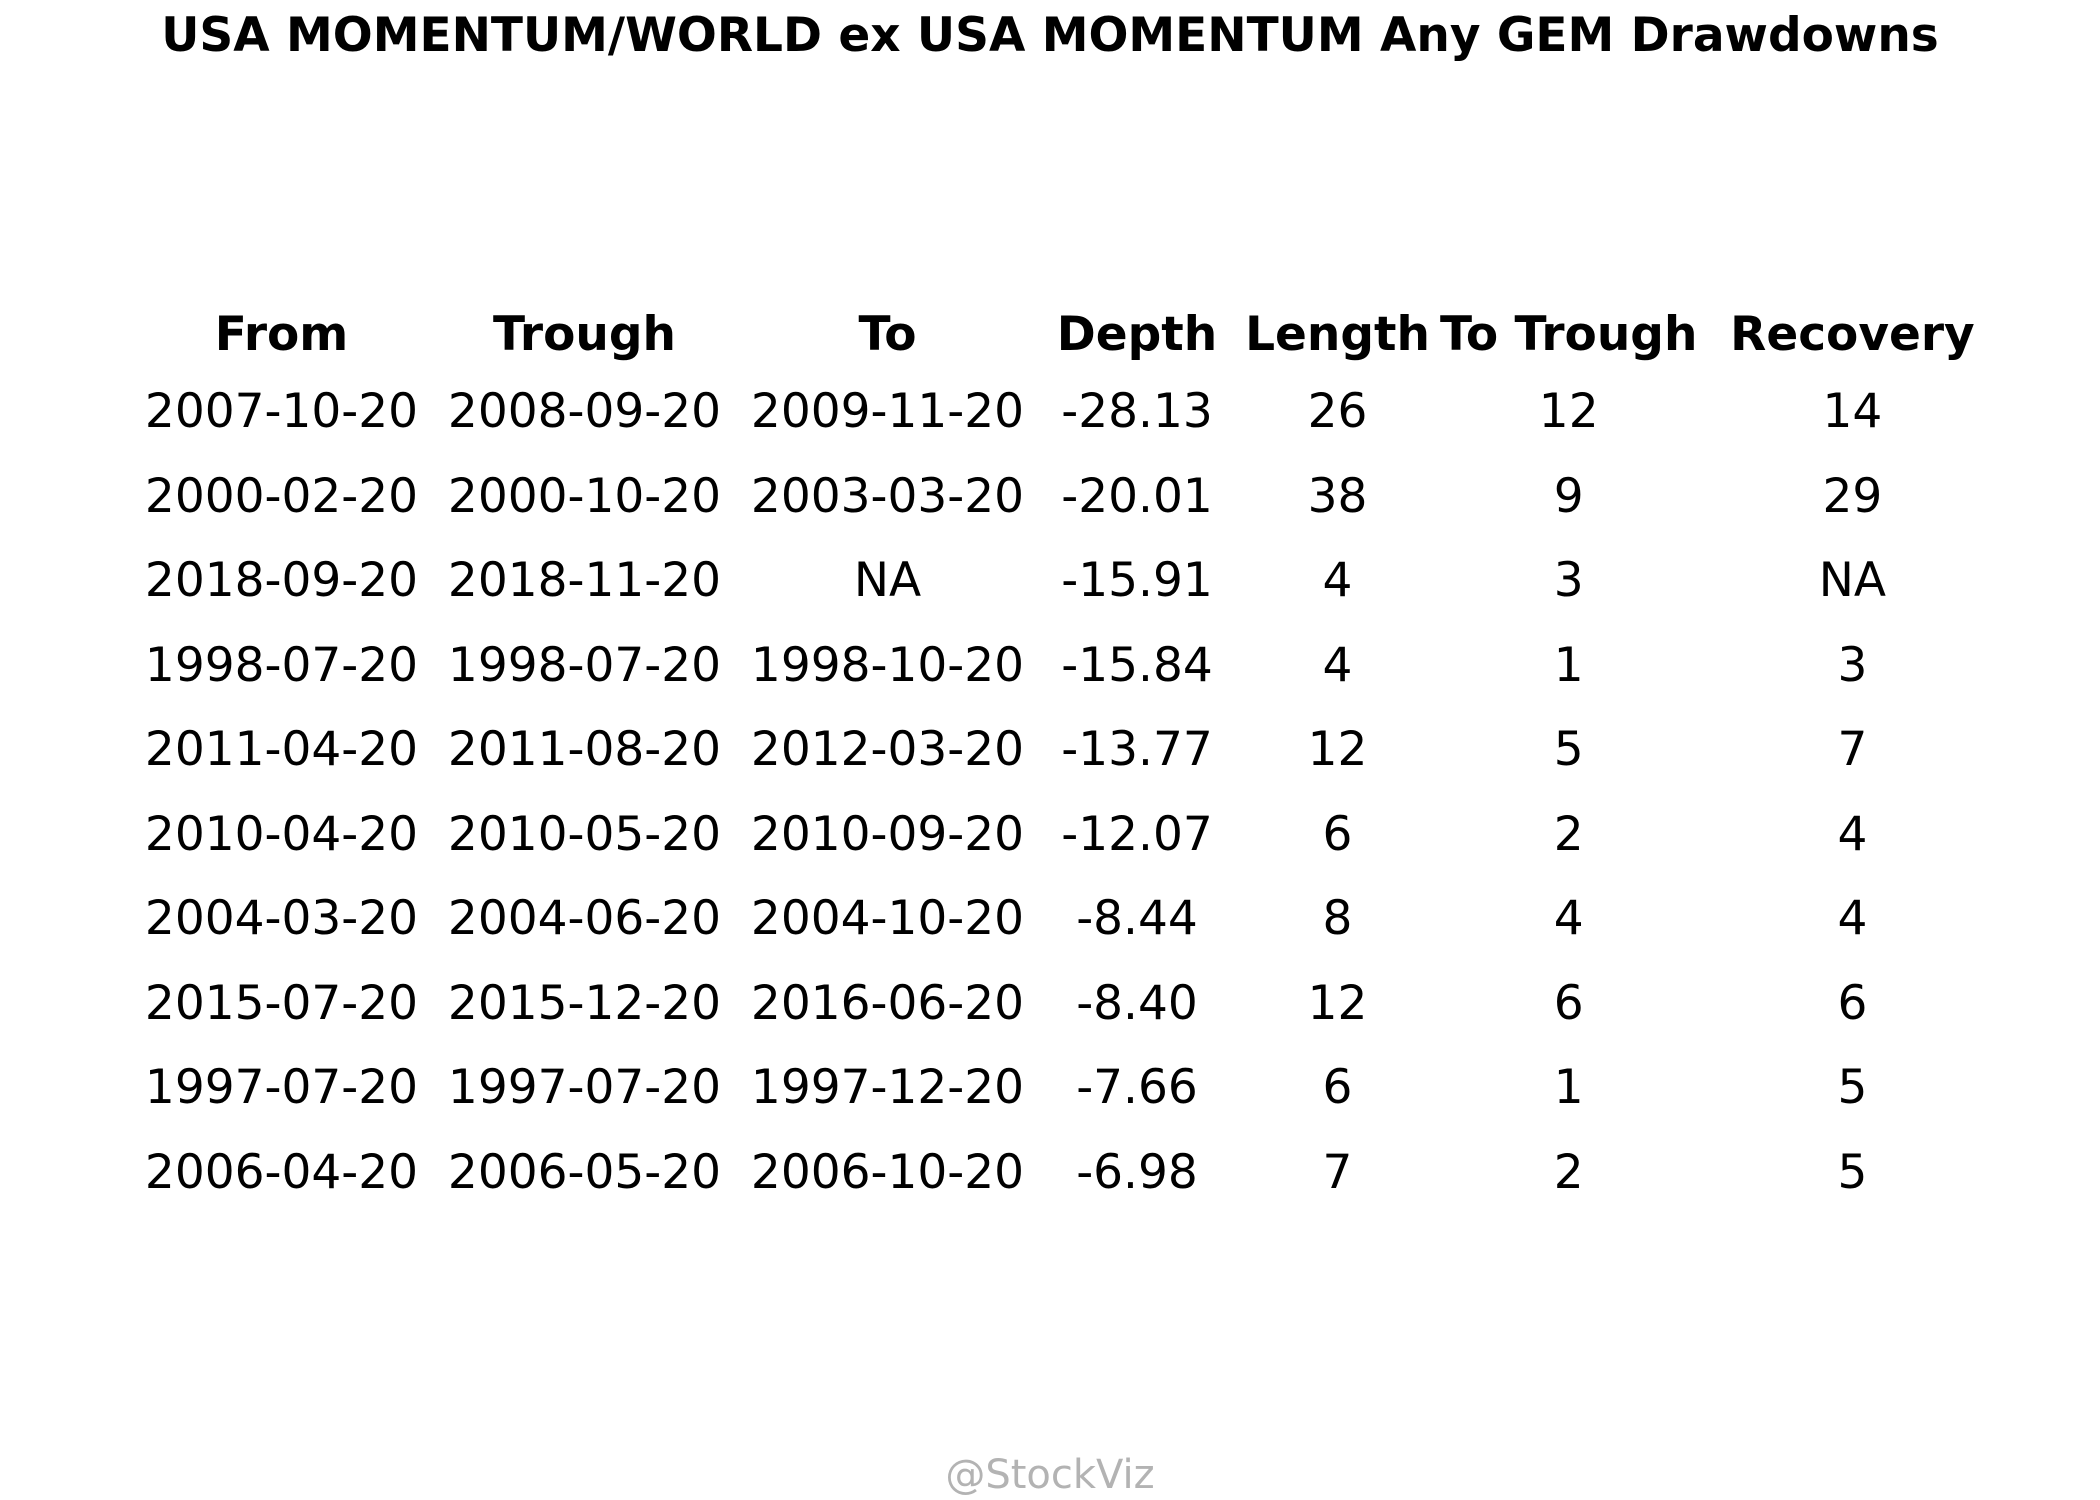 The height and width of the screenshot is (1500, 2100). What do you see at coordinates (1337, 334) in the screenshot?
I see `column-header-length: Length` at bounding box center [1337, 334].